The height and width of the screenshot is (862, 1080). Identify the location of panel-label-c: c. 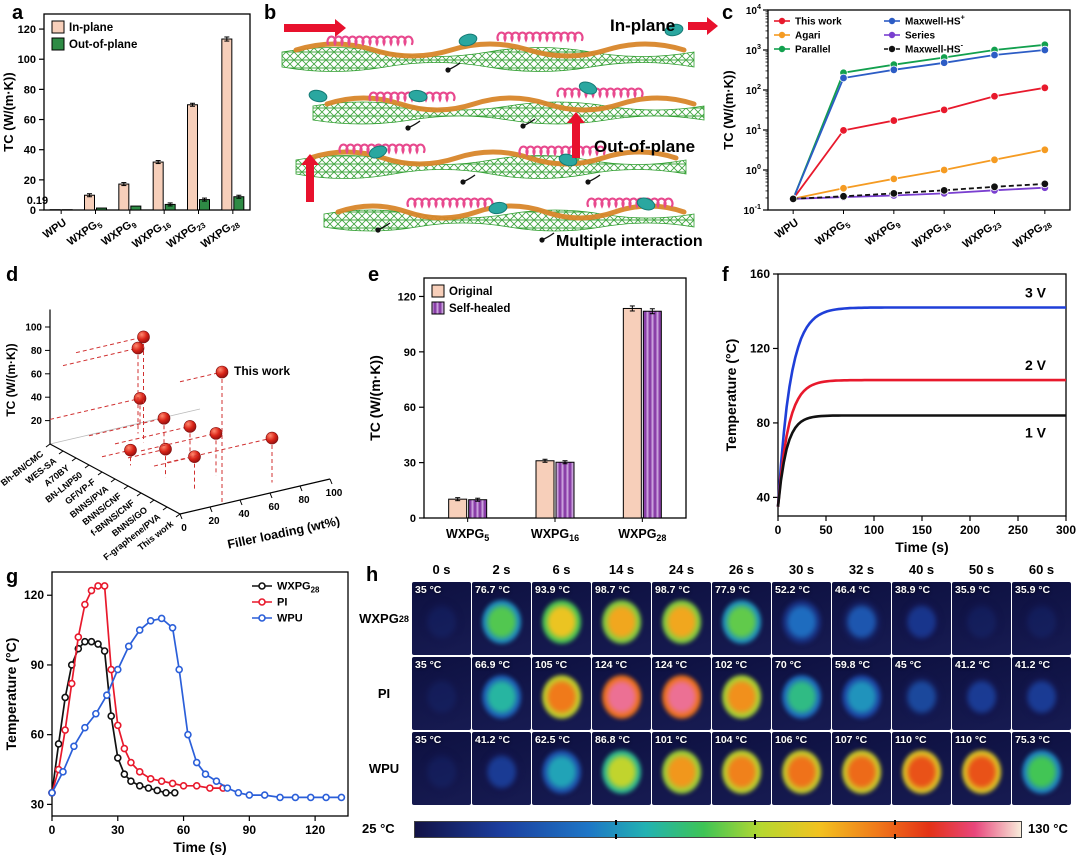
(728, 13).